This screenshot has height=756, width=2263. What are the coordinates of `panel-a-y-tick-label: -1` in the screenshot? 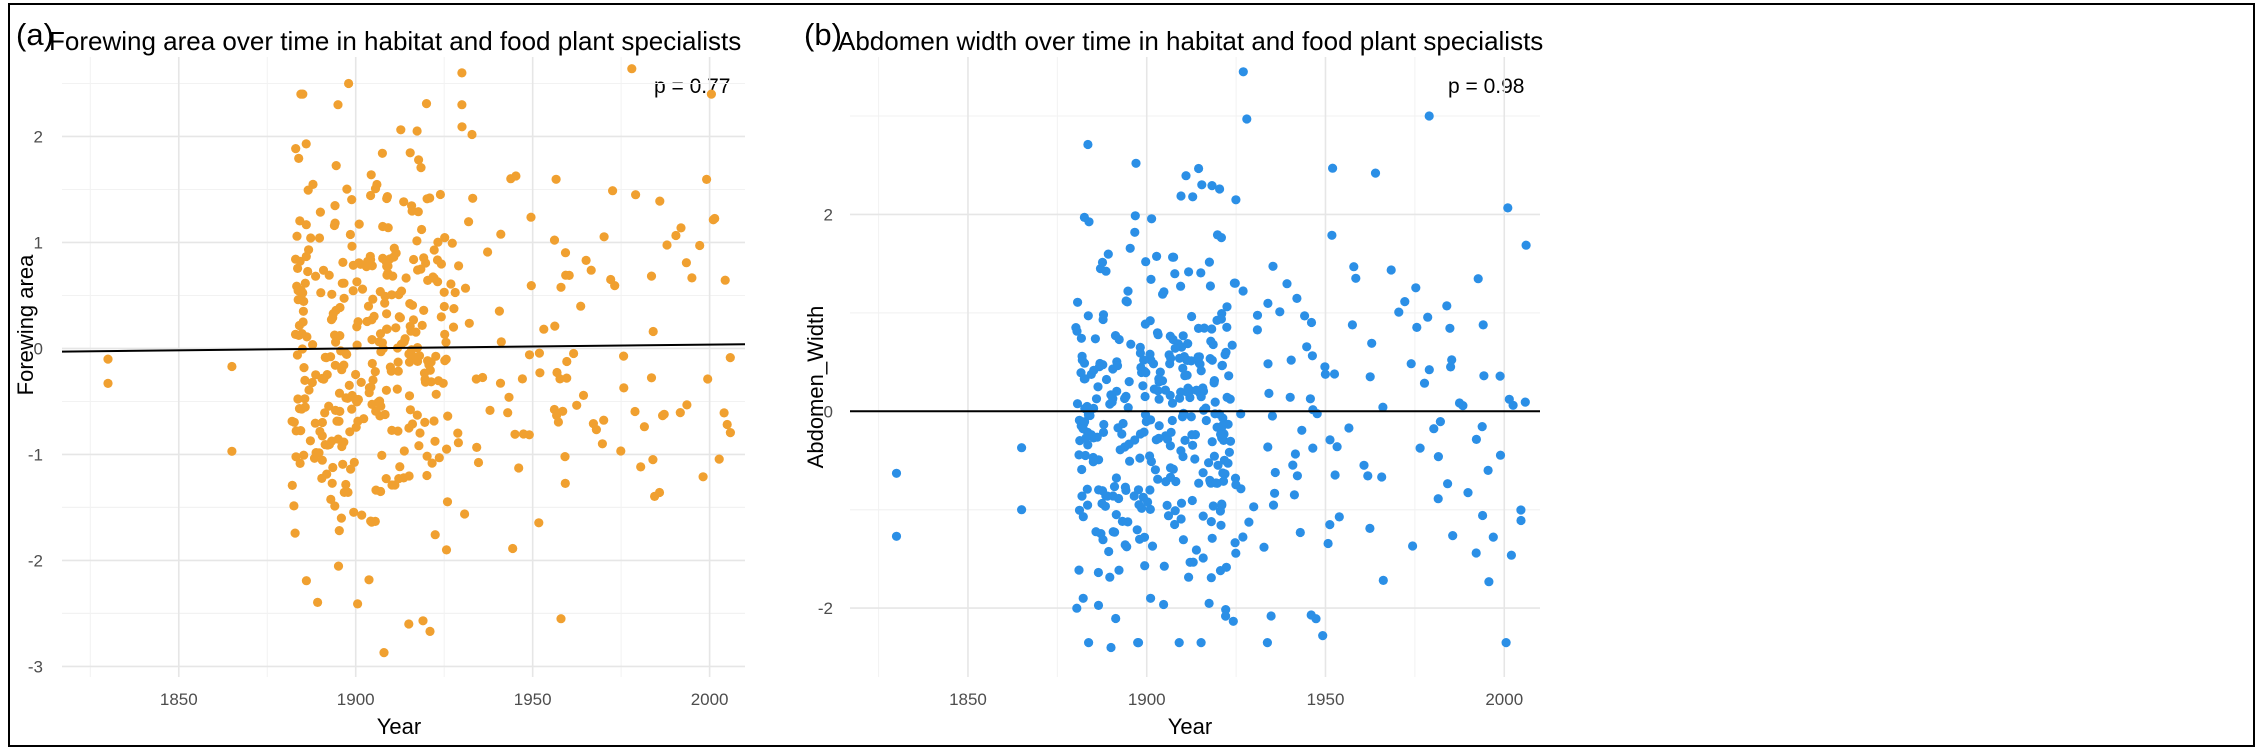 It's located at (35, 454).